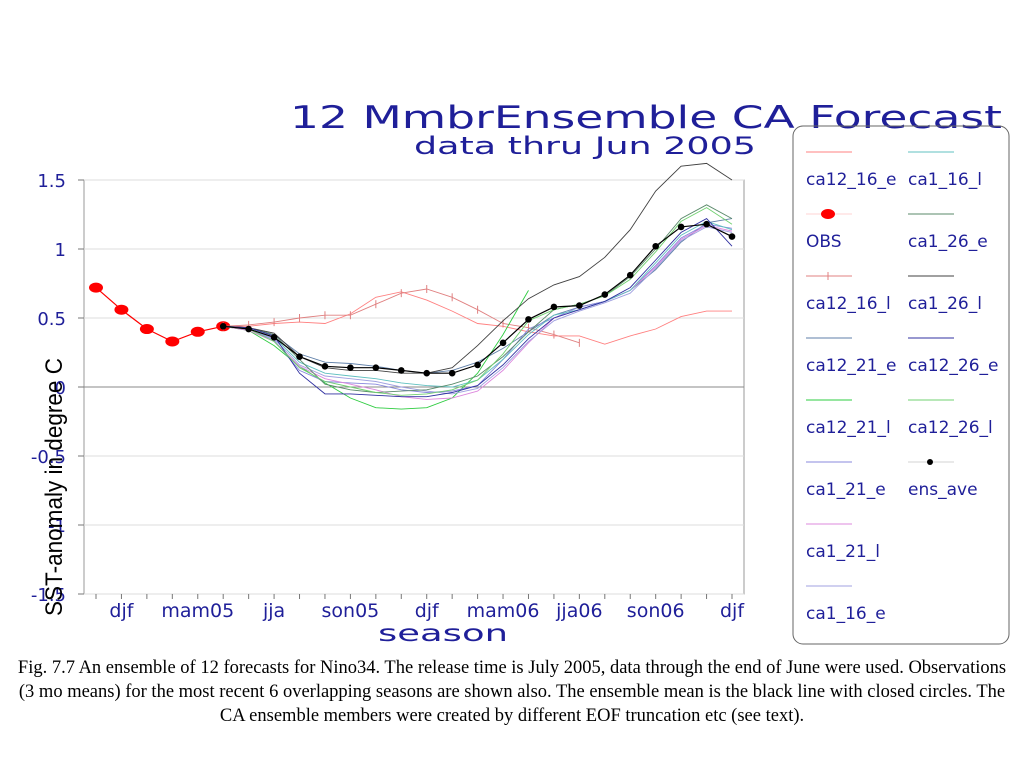  I want to click on series-line-ca12_26_e, so click(478, 308).